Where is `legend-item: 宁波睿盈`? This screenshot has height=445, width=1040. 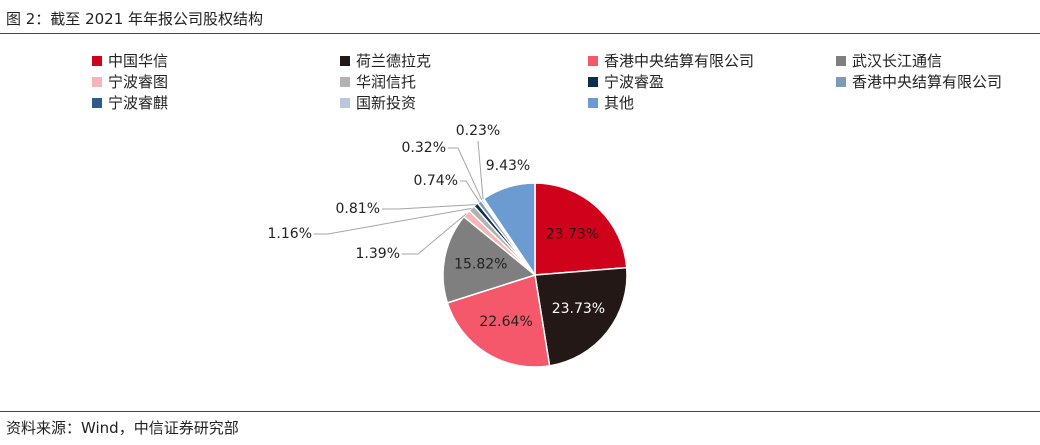
legend-item: 宁波睿盈 is located at coordinates (626, 81).